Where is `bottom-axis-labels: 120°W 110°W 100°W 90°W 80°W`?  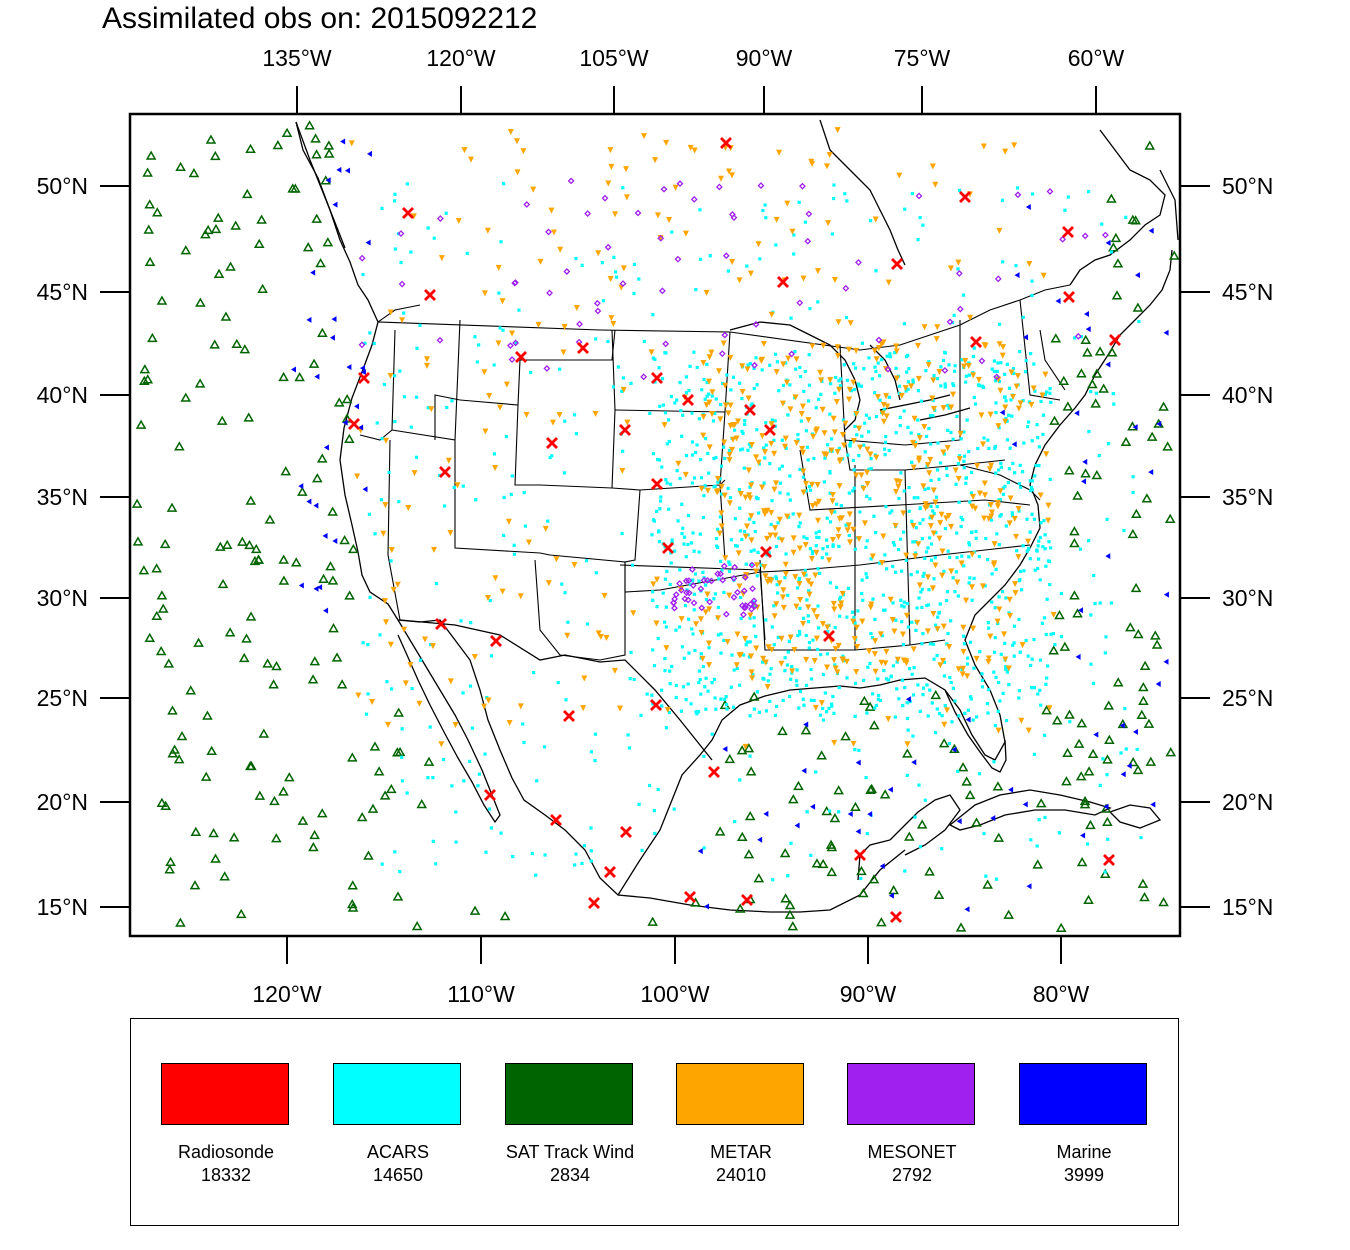 bottom-axis-labels: 120°W 110°W 100°W 90°W 80°W is located at coordinates (670, 994).